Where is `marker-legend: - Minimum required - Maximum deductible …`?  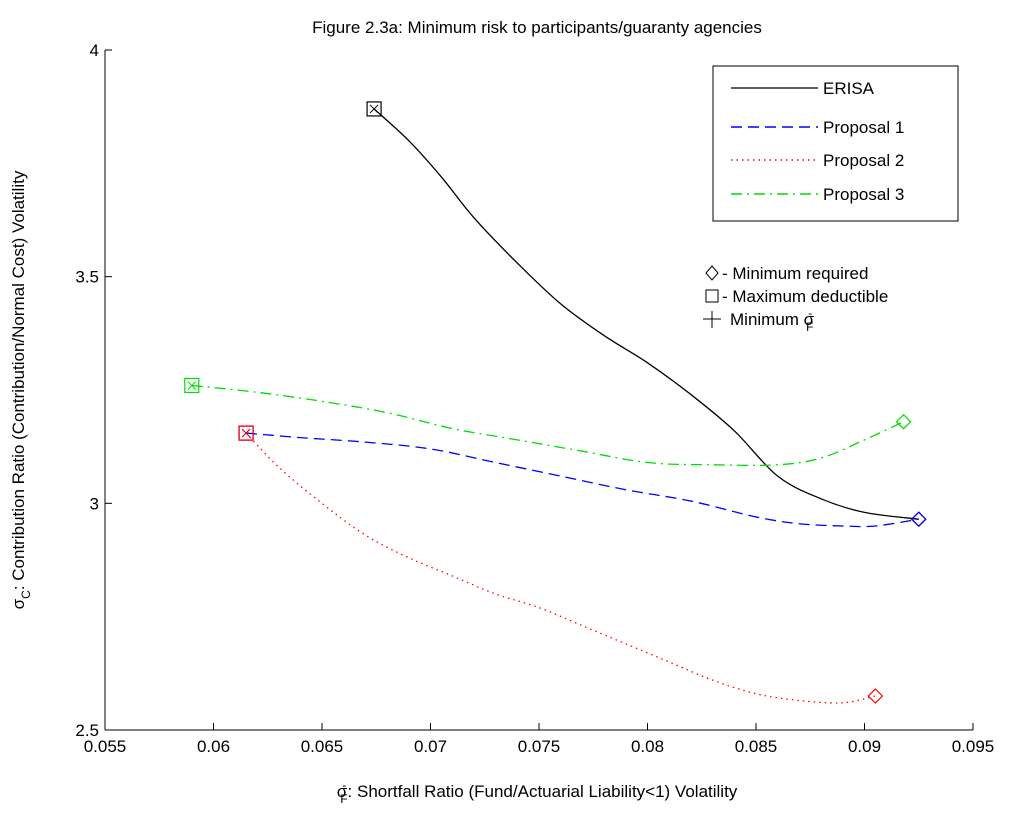
marker-legend: - Minimum required - Maximum deductible … is located at coordinates (795, 299).